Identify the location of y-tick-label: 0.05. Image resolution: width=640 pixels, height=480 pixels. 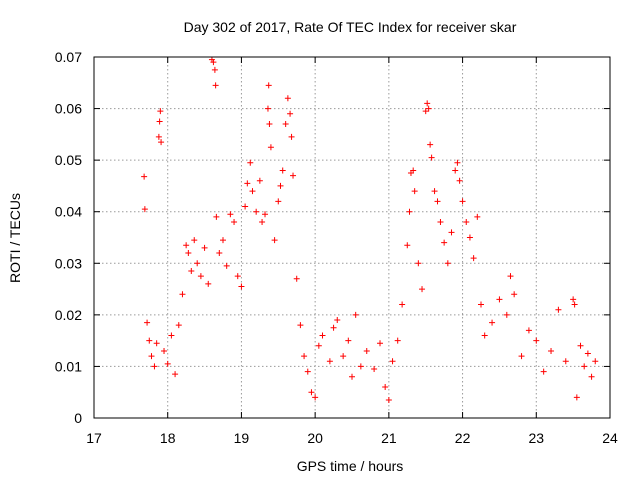
(68, 160).